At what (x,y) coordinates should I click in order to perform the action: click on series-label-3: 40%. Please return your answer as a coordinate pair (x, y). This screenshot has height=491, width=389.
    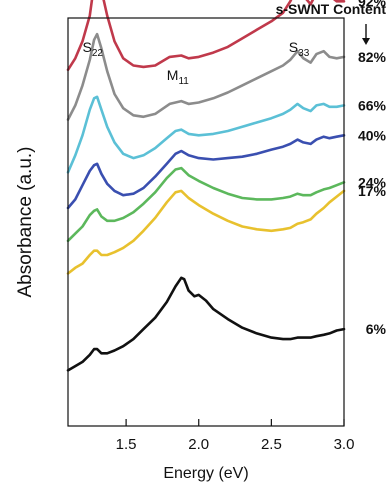
    Looking at the image, I should click on (372, 135).